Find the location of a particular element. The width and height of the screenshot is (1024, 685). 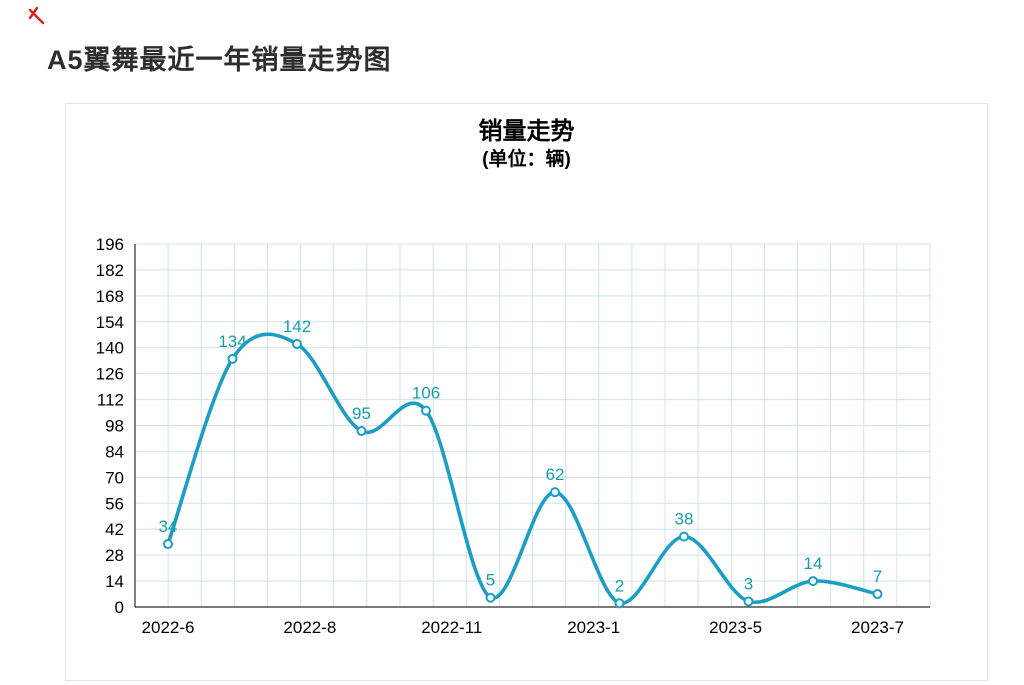

data-point-label: 14 is located at coordinates (813, 563).